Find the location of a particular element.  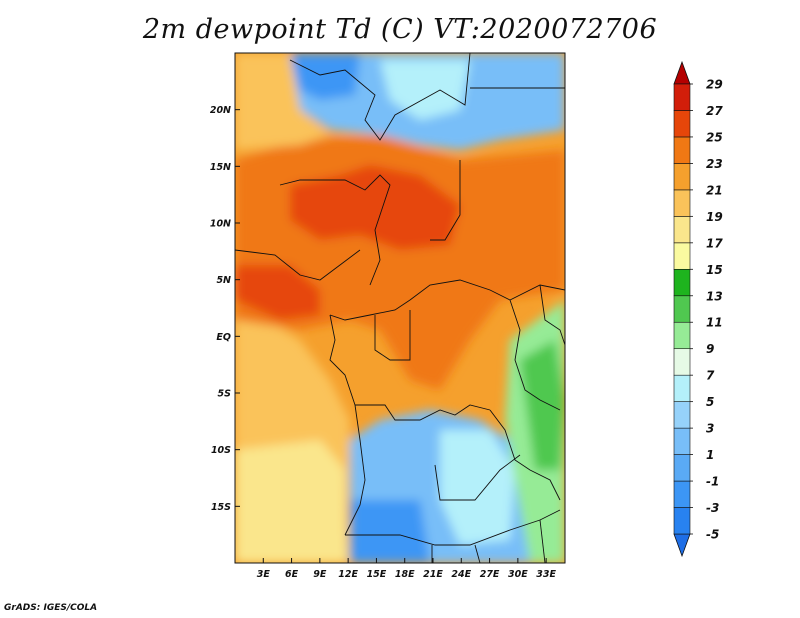

colorbar-label: -1 is located at coordinates (712, 482).